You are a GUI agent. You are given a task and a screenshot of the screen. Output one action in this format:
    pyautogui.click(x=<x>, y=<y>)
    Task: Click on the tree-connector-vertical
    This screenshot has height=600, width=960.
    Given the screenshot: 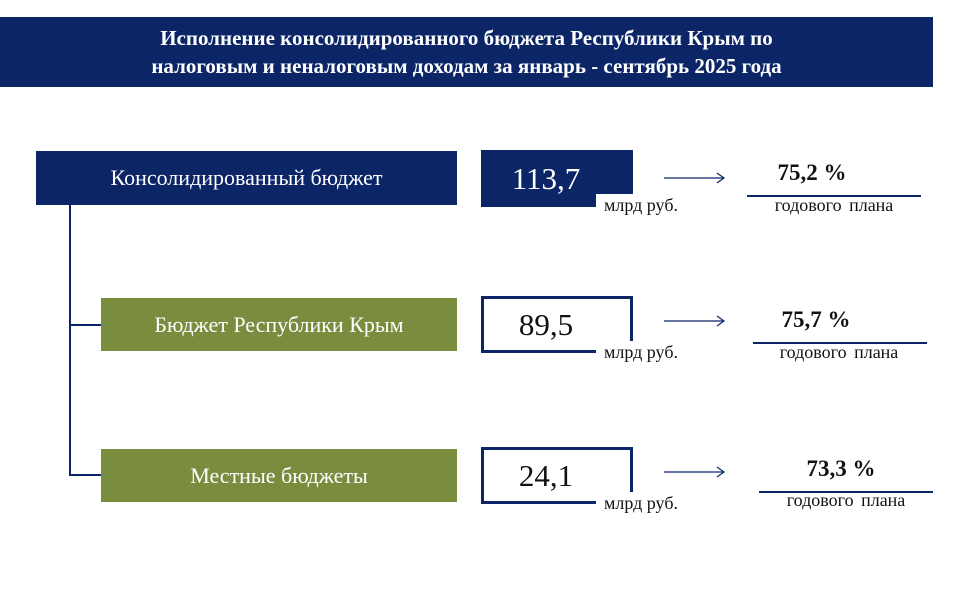 What is the action you would take?
    pyautogui.click(x=70, y=340)
    